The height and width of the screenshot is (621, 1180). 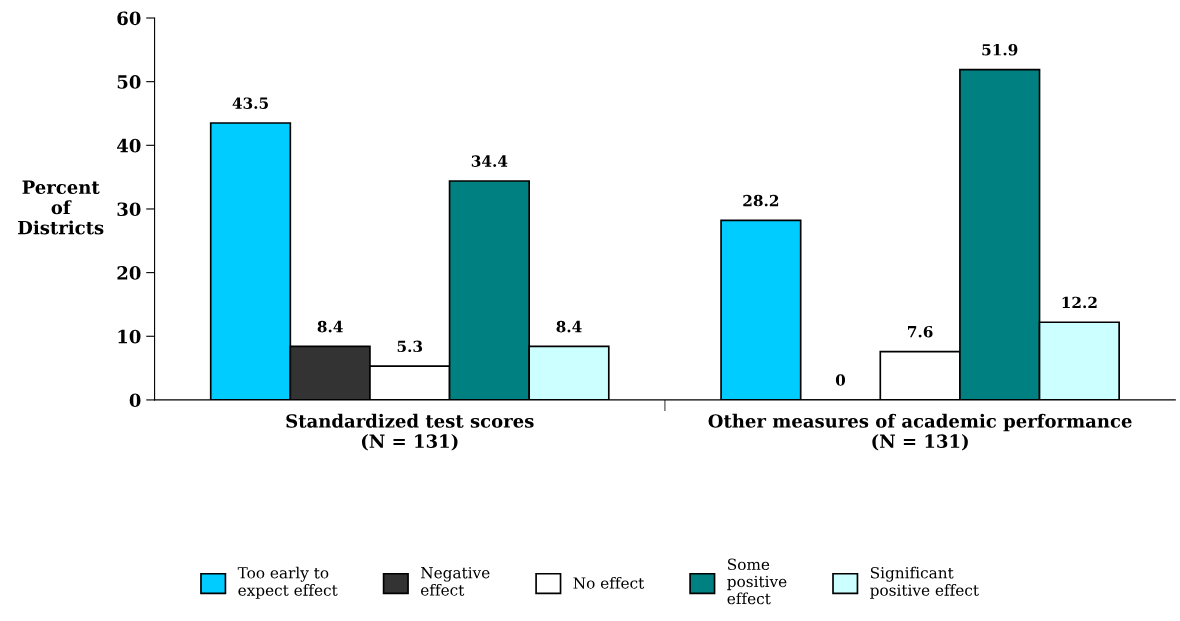 What do you see at coordinates (250, 103) in the screenshot?
I see `data-label: 43.5` at bounding box center [250, 103].